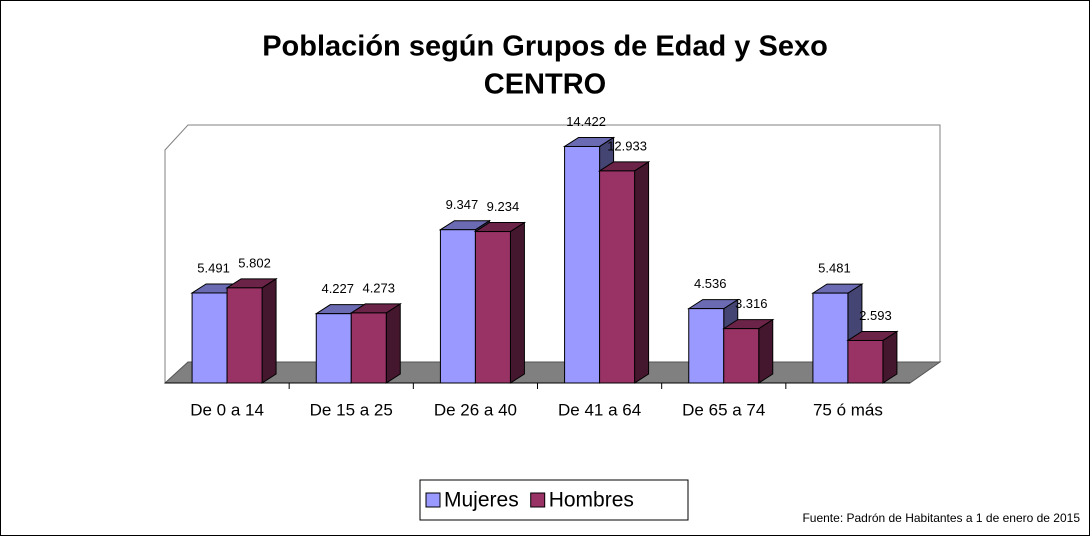 The image size is (1090, 536). What do you see at coordinates (751, 303) in the screenshot?
I see `data-label: 3.316` at bounding box center [751, 303].